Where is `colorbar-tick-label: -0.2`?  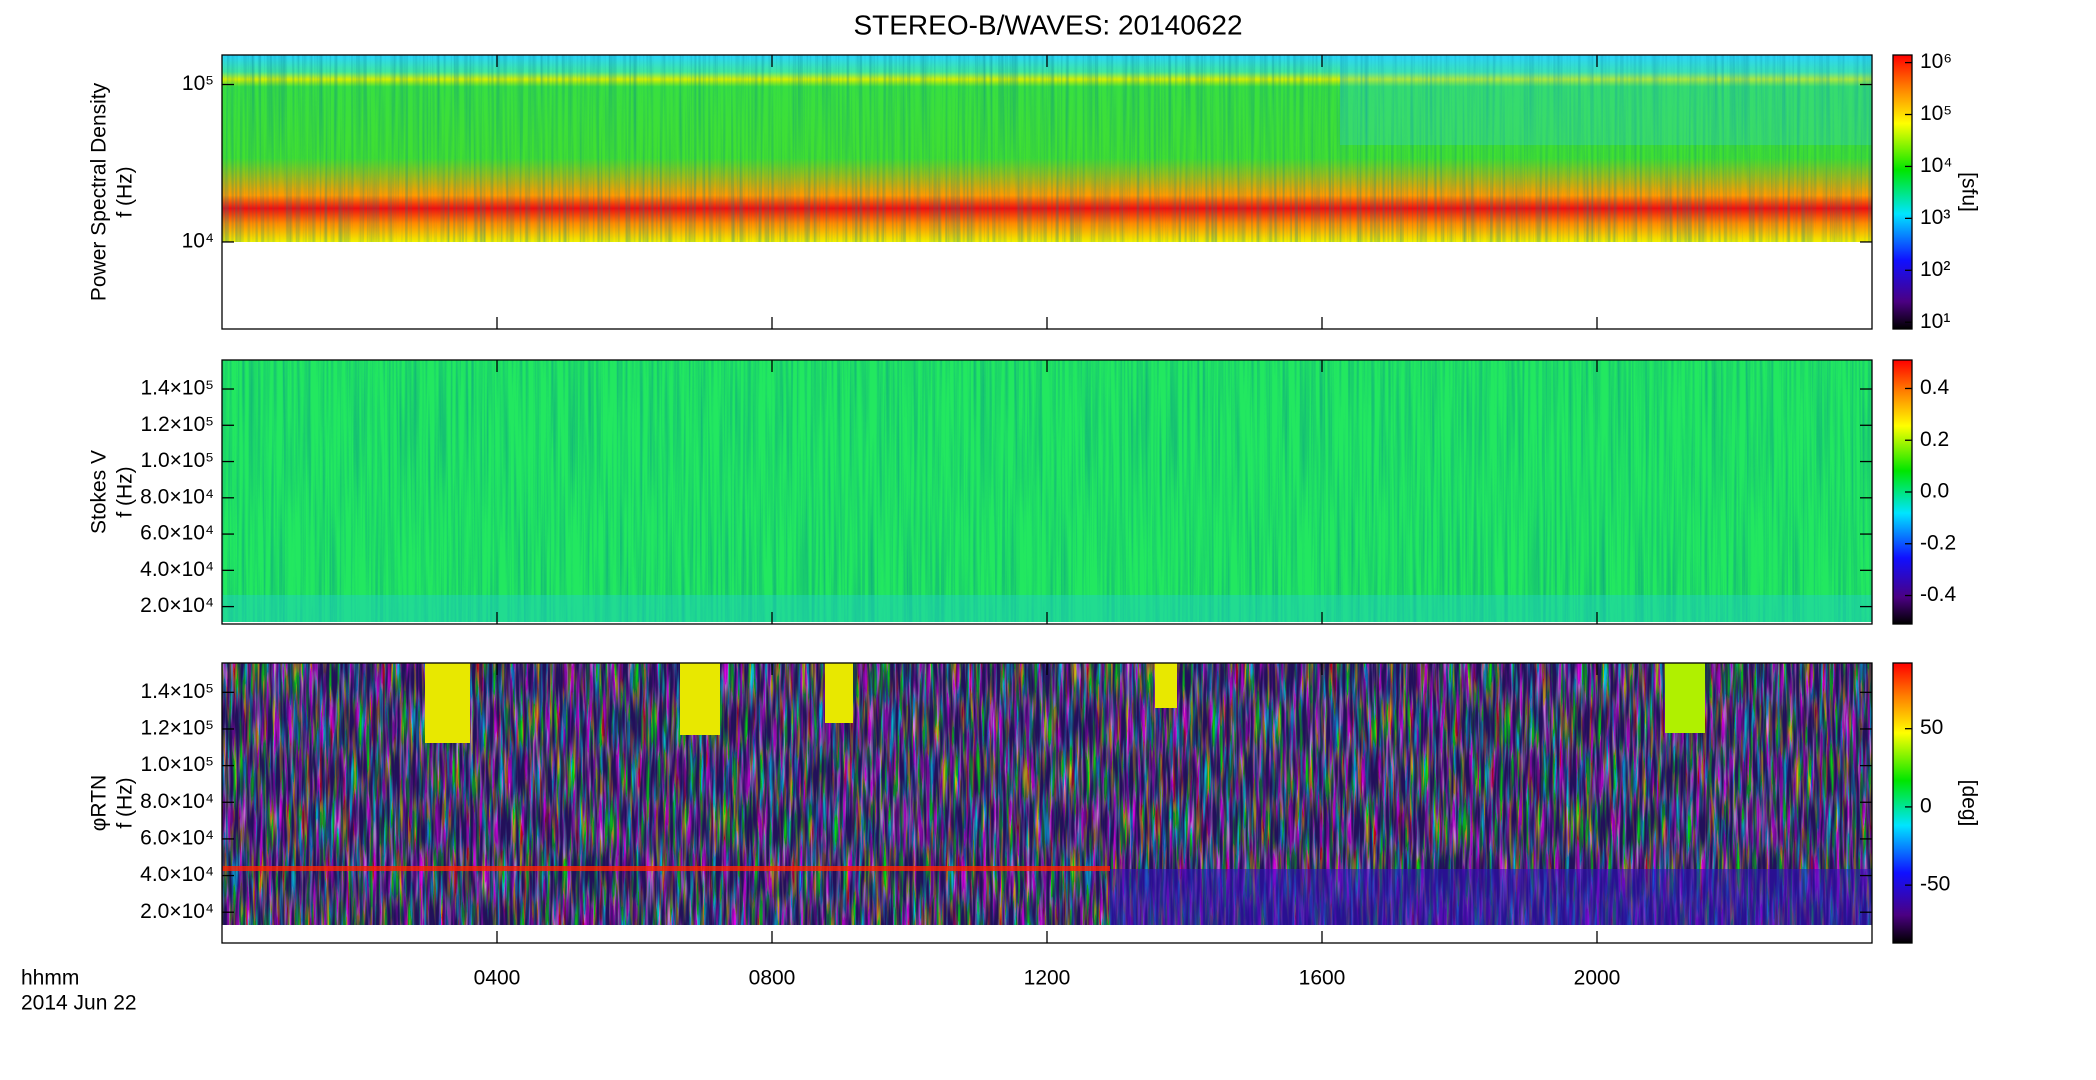
colorbar-tick-label: -0.2 is located at coordinates (1938, 542).